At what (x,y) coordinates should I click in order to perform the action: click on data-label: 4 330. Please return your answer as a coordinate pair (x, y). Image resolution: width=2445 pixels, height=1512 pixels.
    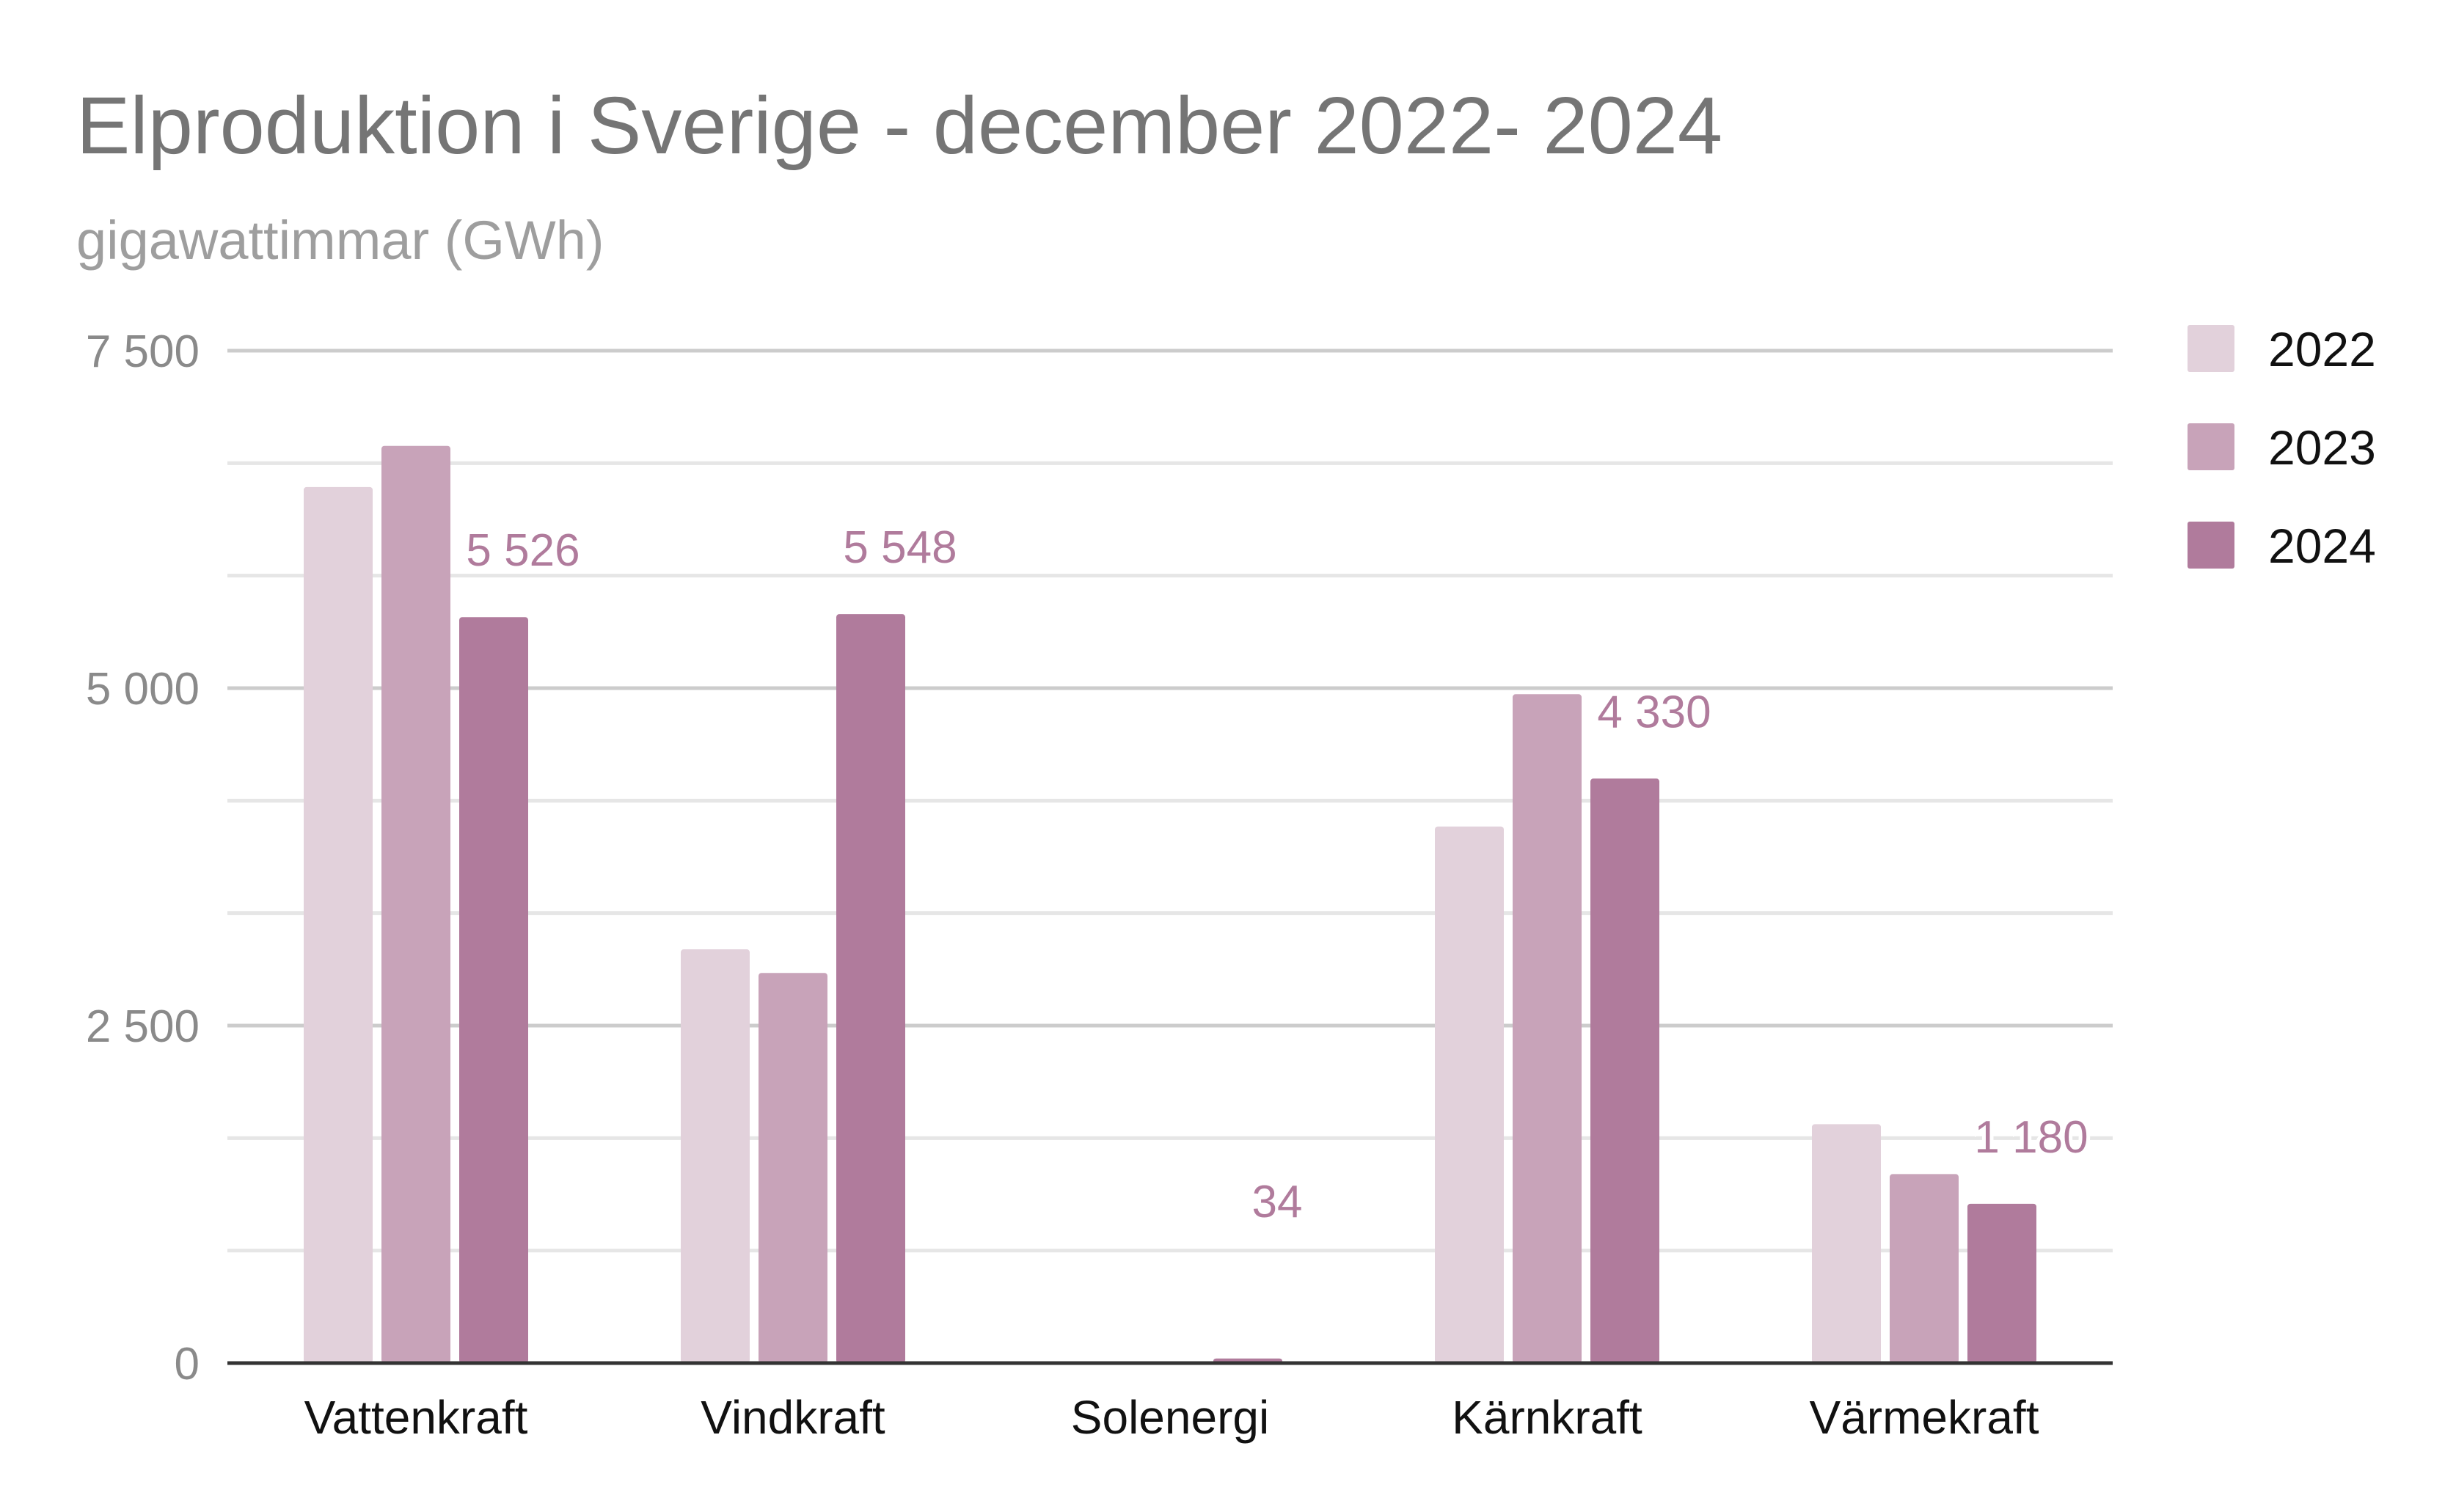
    Looking at the image, I should click on (1654, 712).